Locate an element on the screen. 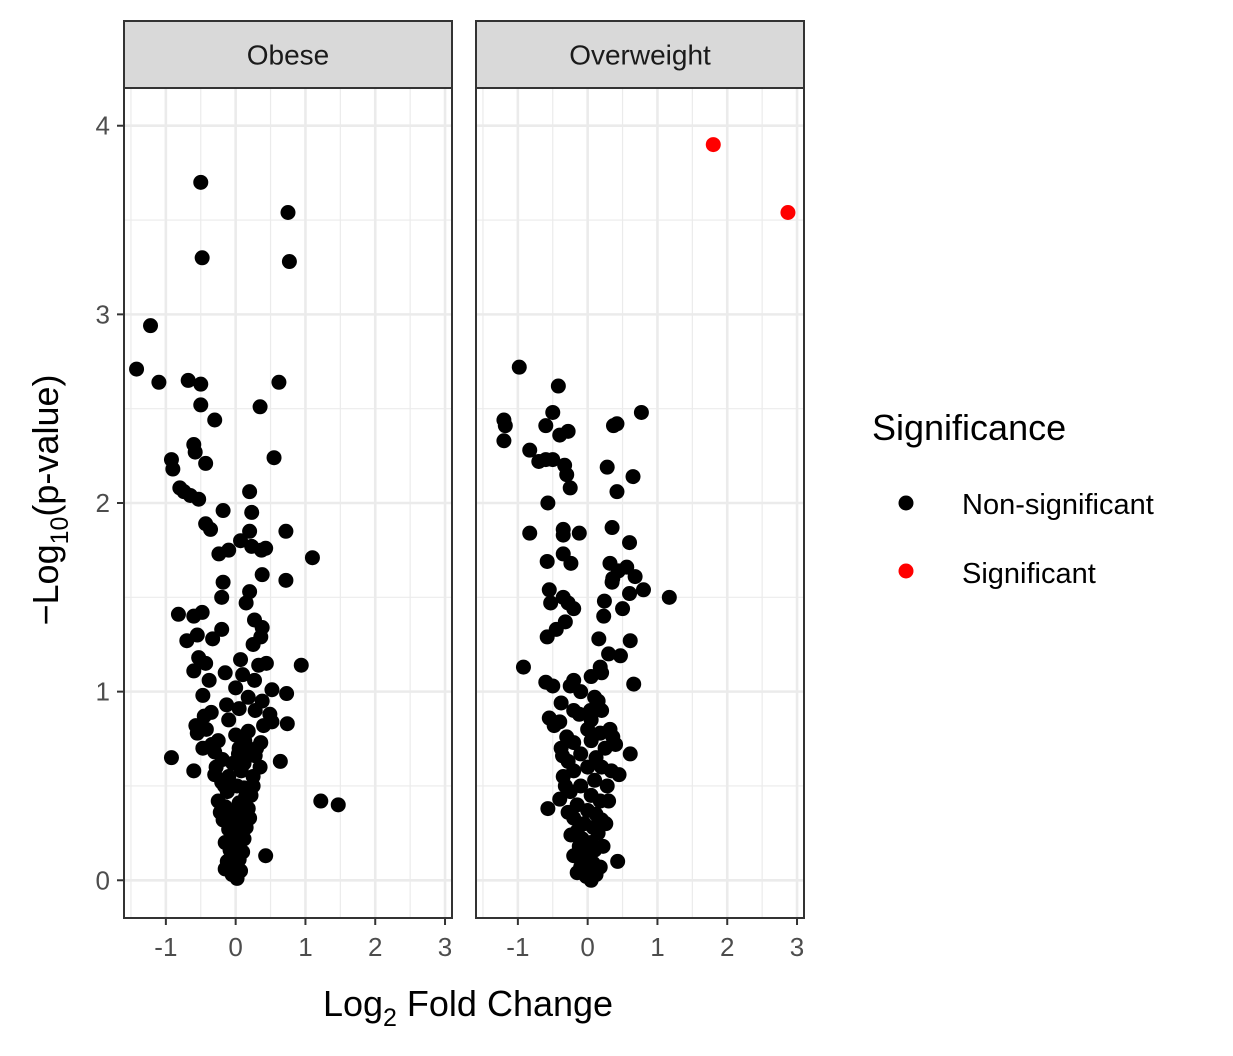  y-axis: 0 1 2 3 4 is located at coordinates (110, 503).